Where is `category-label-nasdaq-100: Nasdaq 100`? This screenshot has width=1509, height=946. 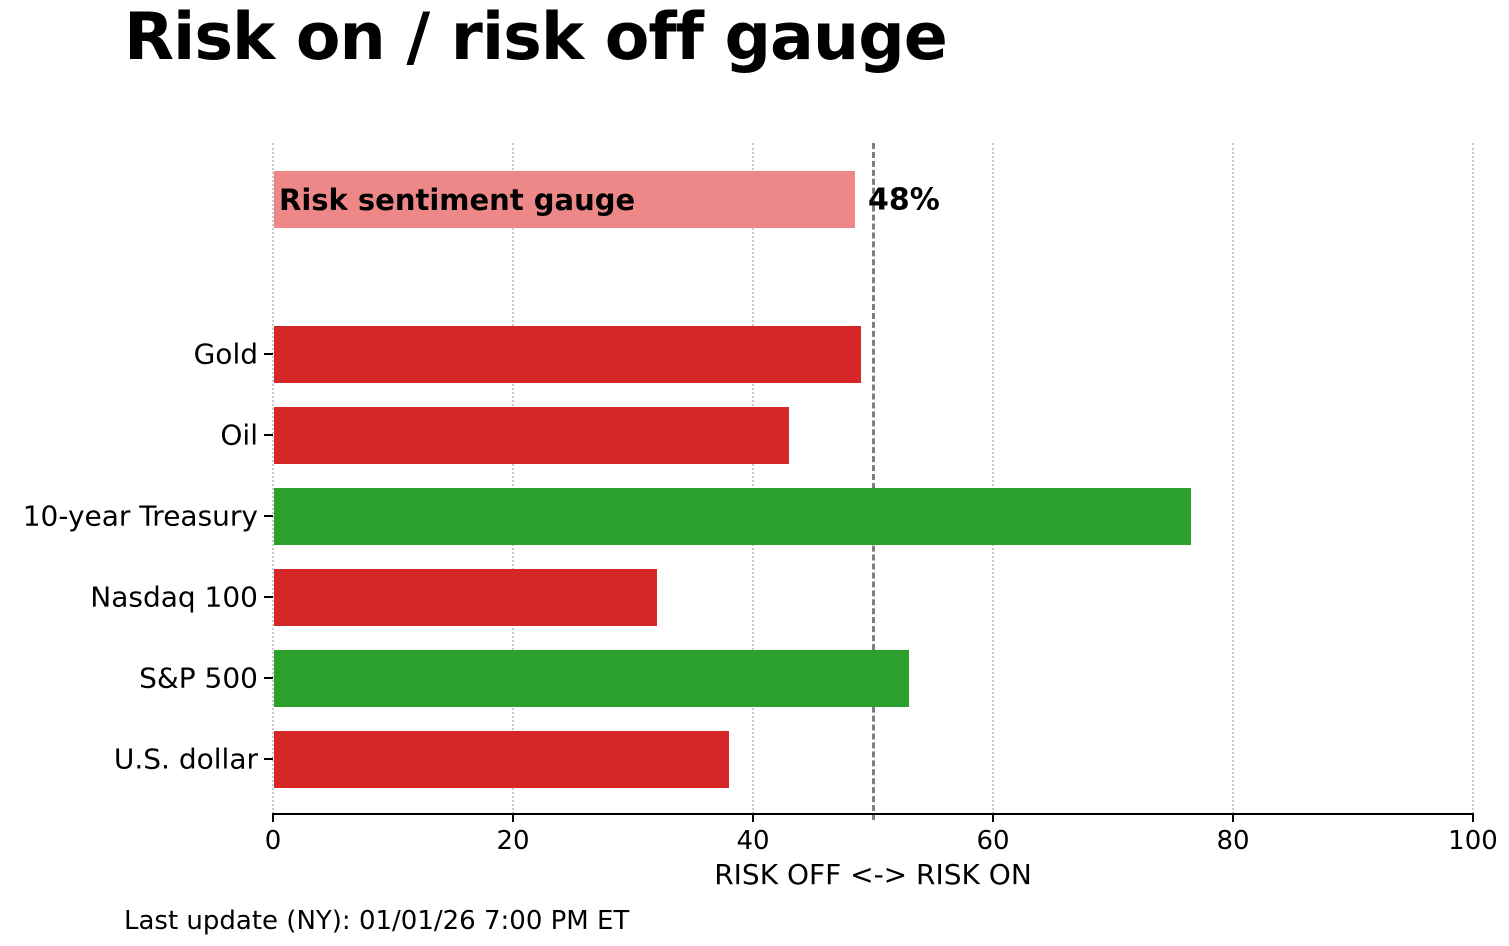 category-label-nasdaq-100: Nasdaq 100 is located at coordinates (174, 597).